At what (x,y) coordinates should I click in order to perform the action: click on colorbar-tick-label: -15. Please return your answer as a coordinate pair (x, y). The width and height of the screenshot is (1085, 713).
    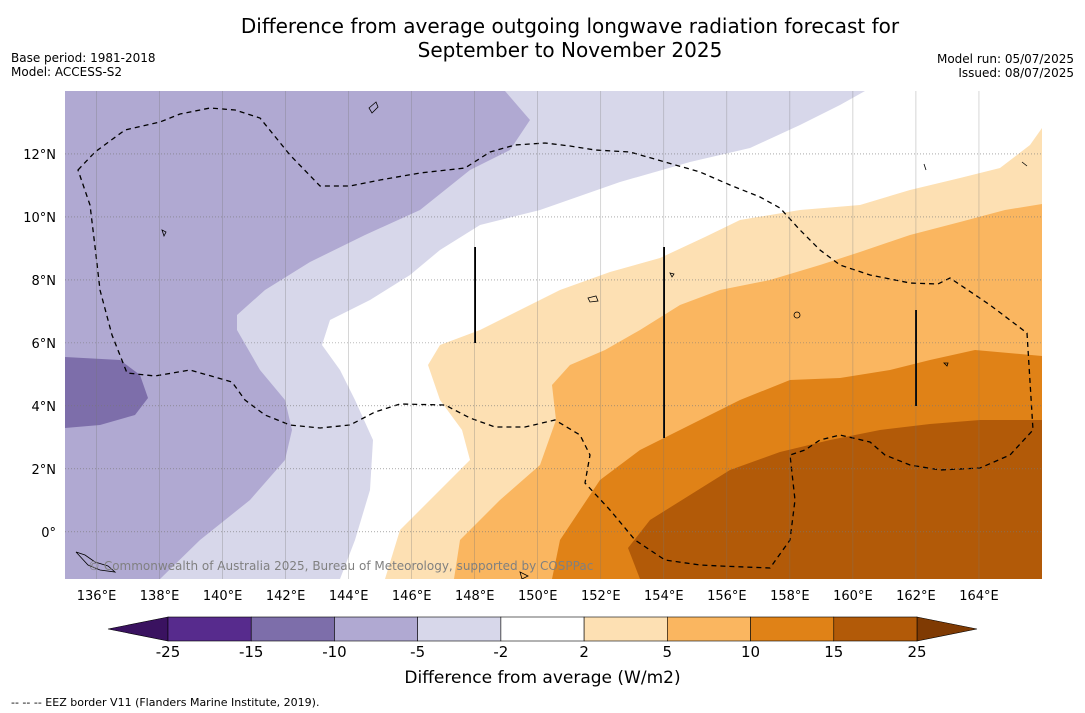
    Looking at the image, I should click on (251, 652).